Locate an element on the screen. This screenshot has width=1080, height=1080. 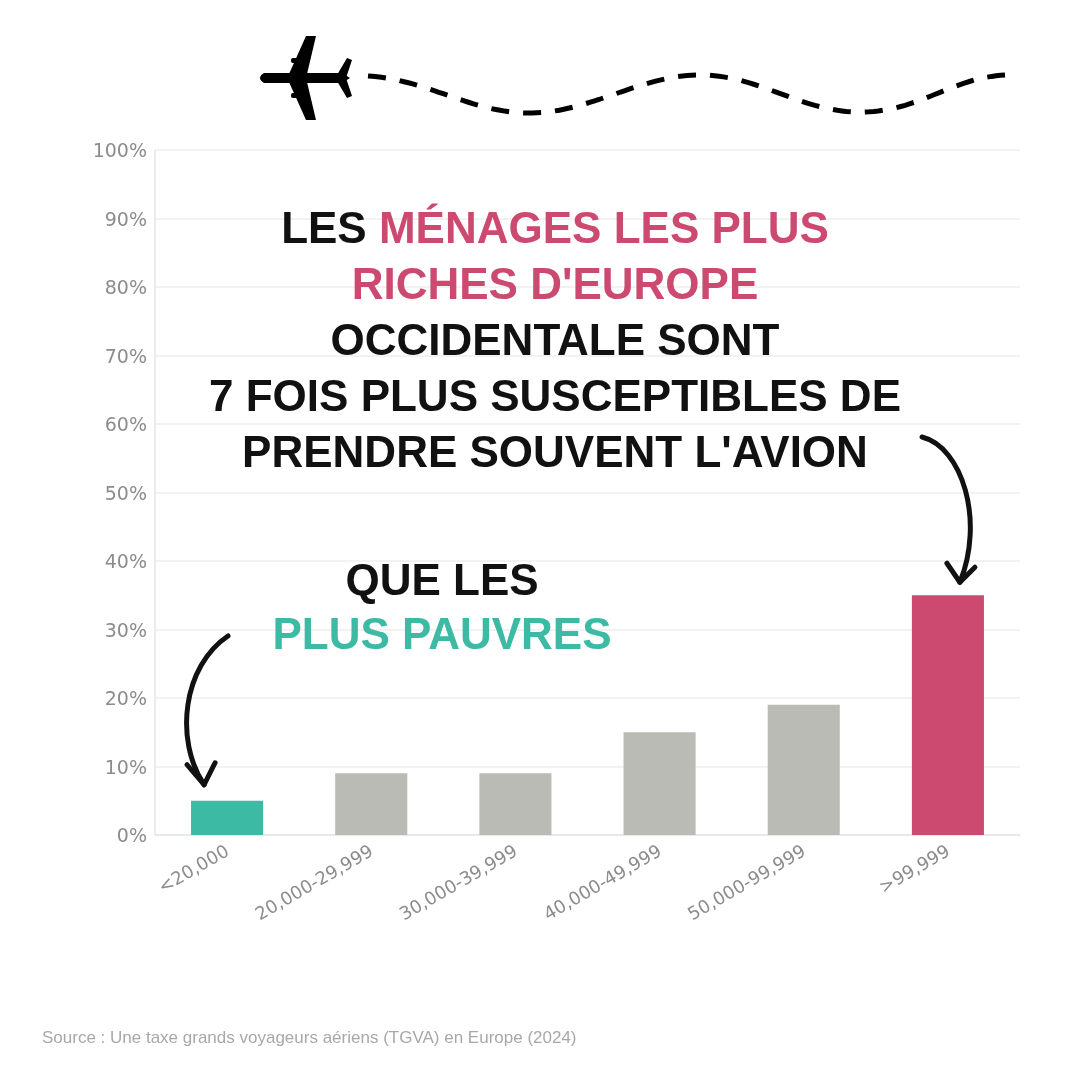
y-tick-label: 20% is located at coordinates (125, 698).